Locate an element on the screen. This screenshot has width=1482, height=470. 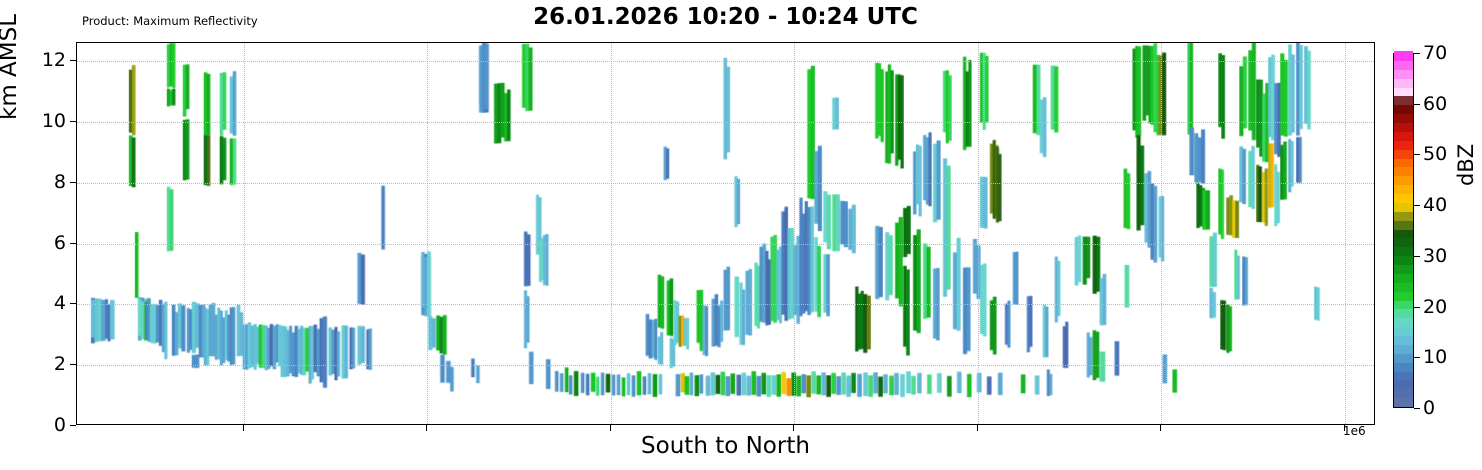
chart-title: 26.01.2026 10:20 - 10:24 UTC is located at coordinates (725, 17).